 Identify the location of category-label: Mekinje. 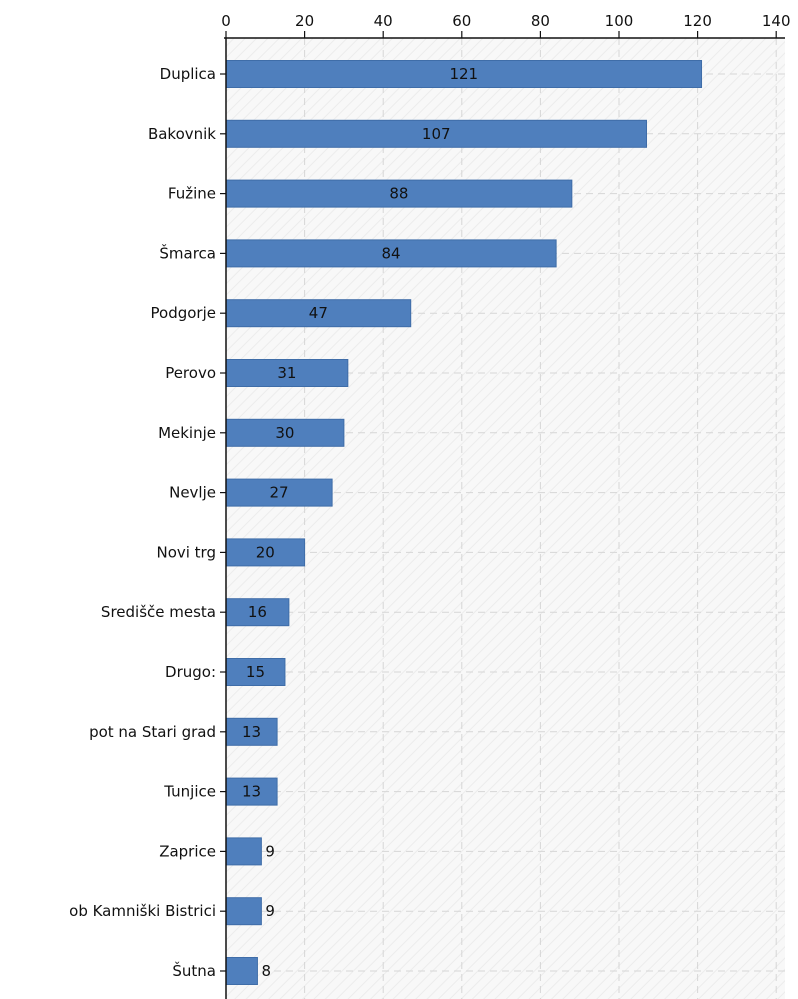
(187, 433).